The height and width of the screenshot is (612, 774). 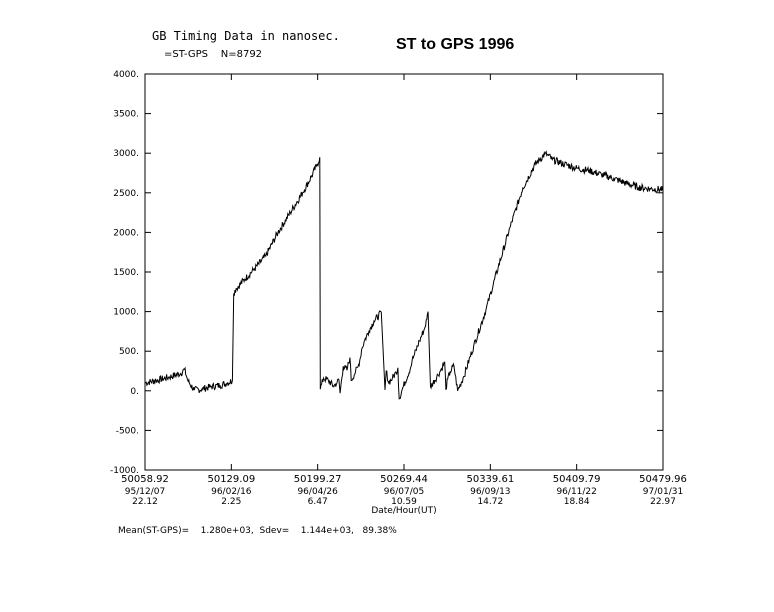 I want to click on y-tick-label: -500., so click(x=127, y=431).